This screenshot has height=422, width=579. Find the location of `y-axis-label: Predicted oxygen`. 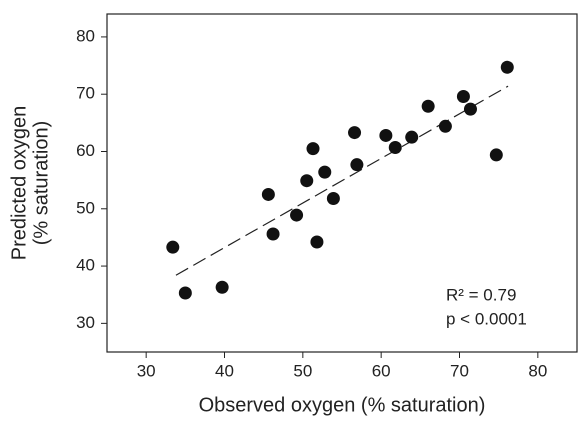

y-axis-label: Predicted oxygen is located at coordinates (19, 183).